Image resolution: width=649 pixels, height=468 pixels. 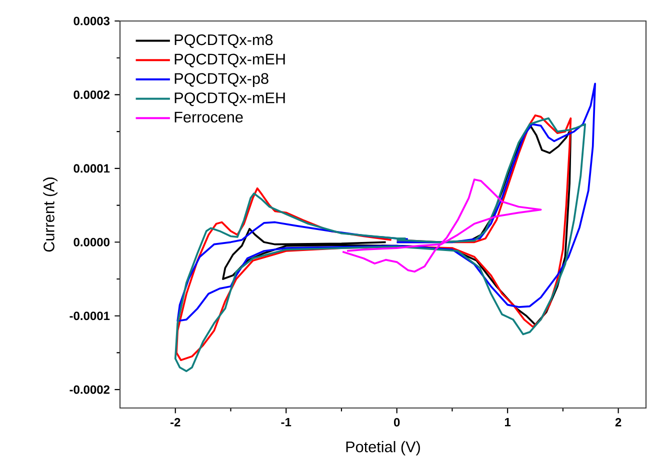 I want to click on y-tick-label: -0.0002, so click(x=90, y=389).